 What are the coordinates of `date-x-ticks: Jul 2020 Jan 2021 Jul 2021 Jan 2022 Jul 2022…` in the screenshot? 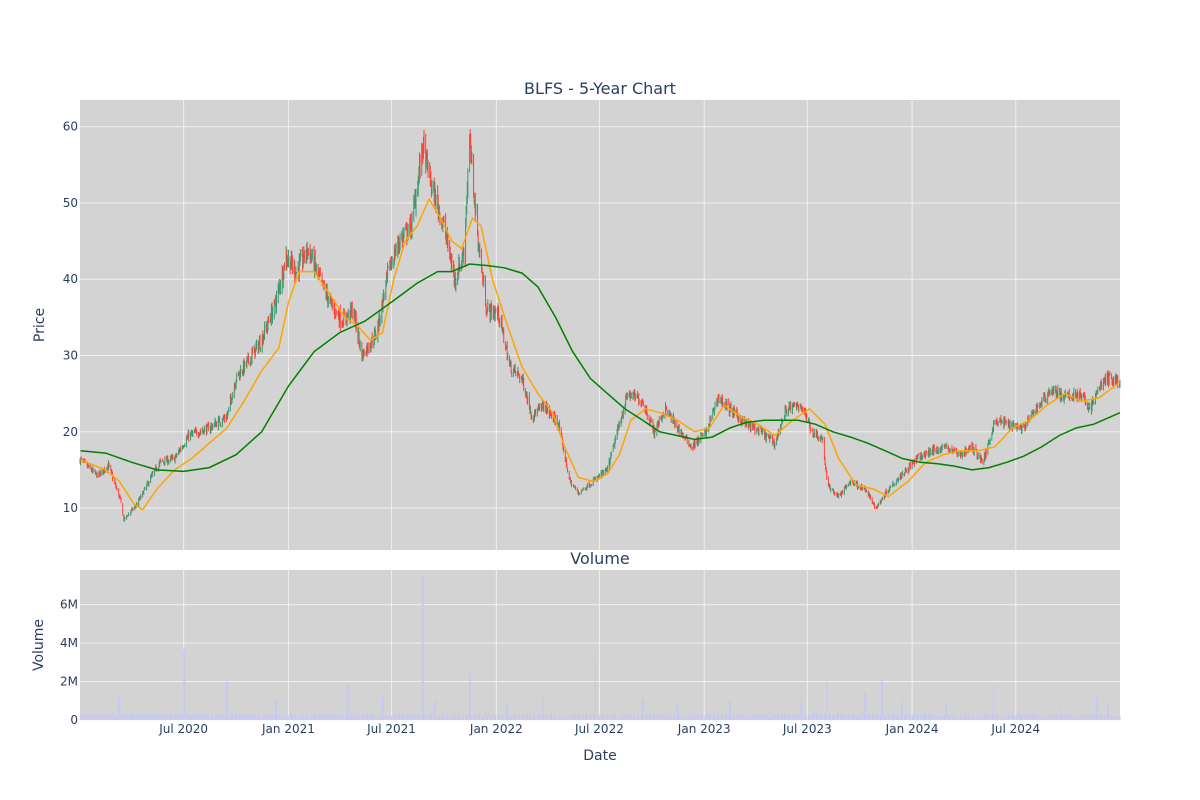 It's located at (599, 729).